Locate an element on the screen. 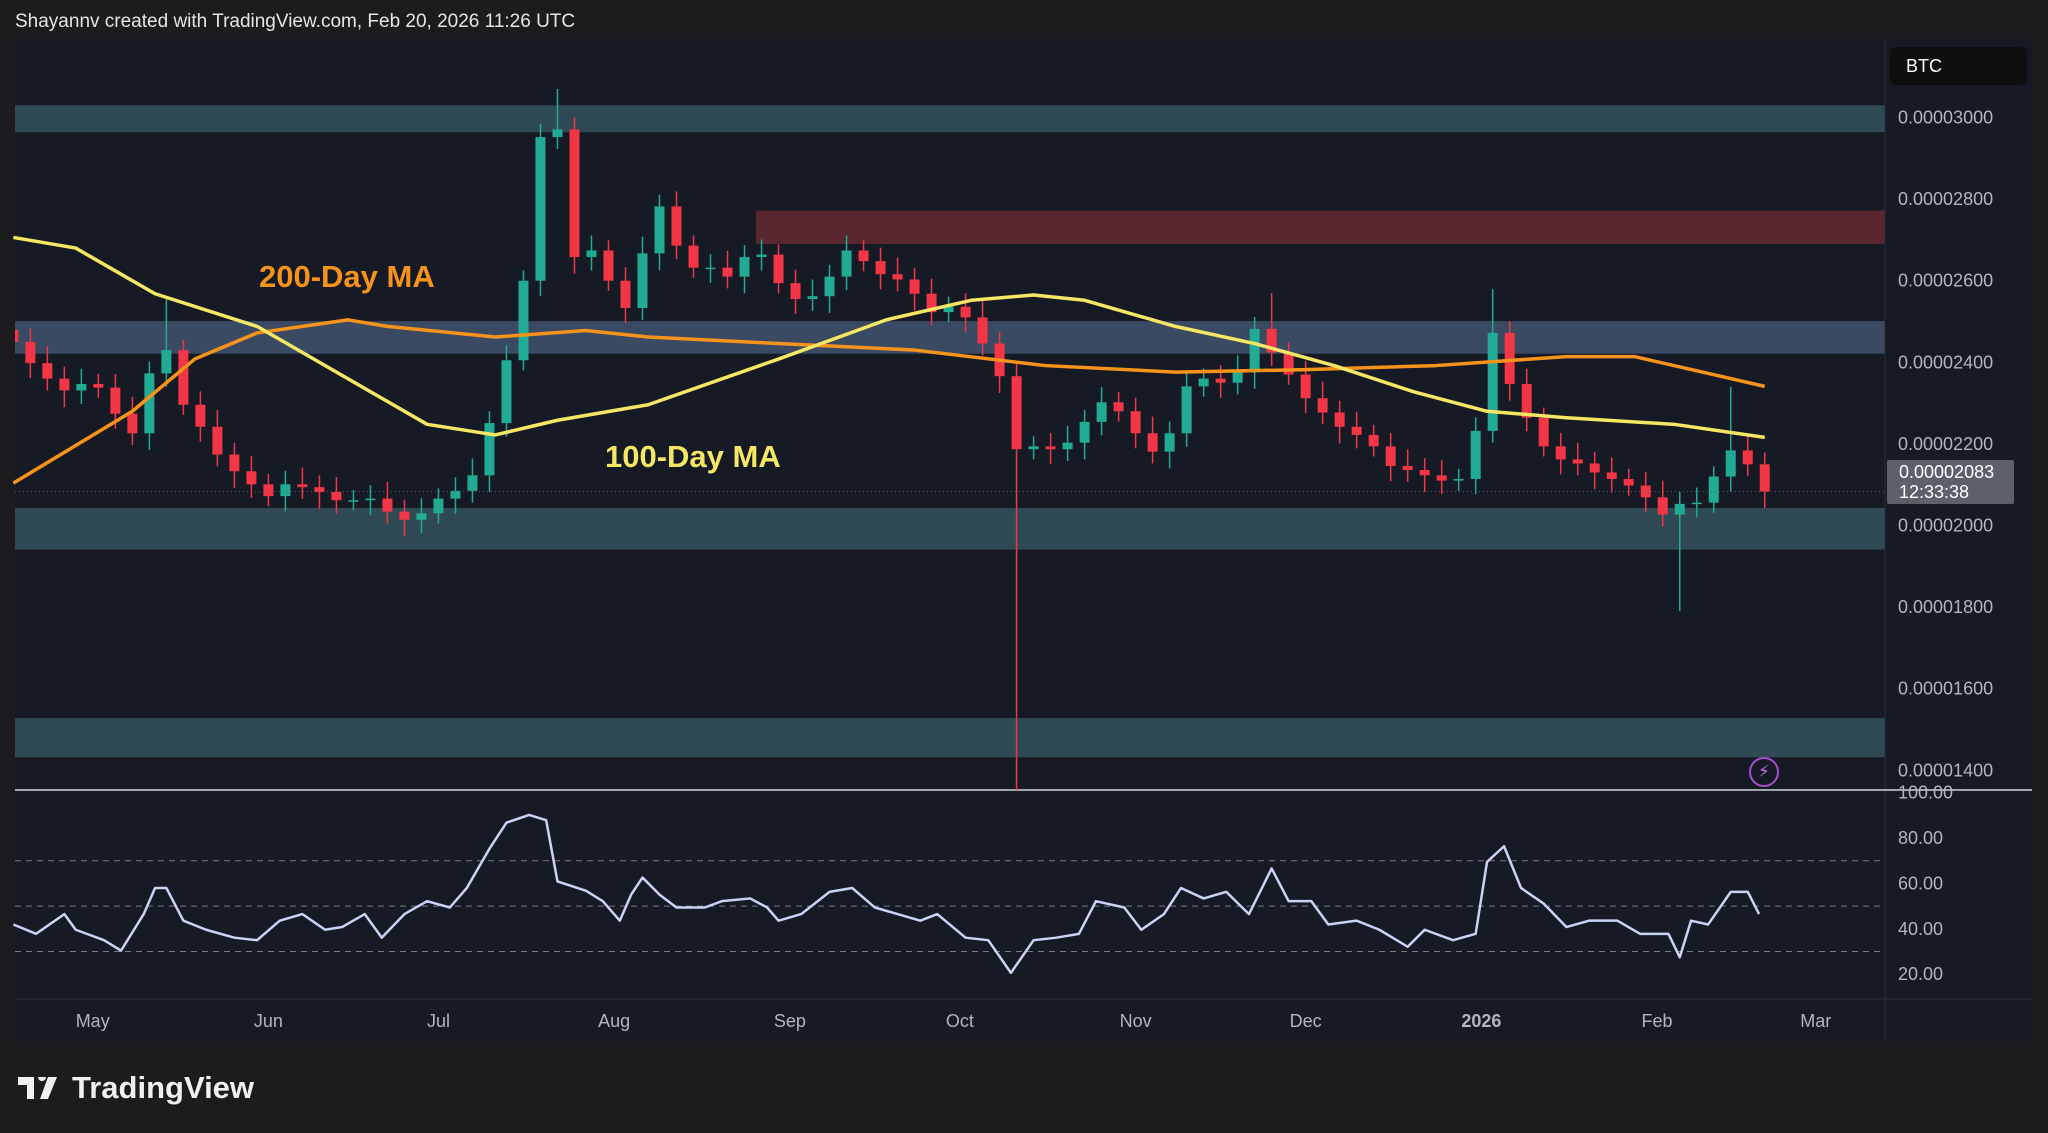  rsi-tick-label: 20.00 is located at coordinates (1920, 974).